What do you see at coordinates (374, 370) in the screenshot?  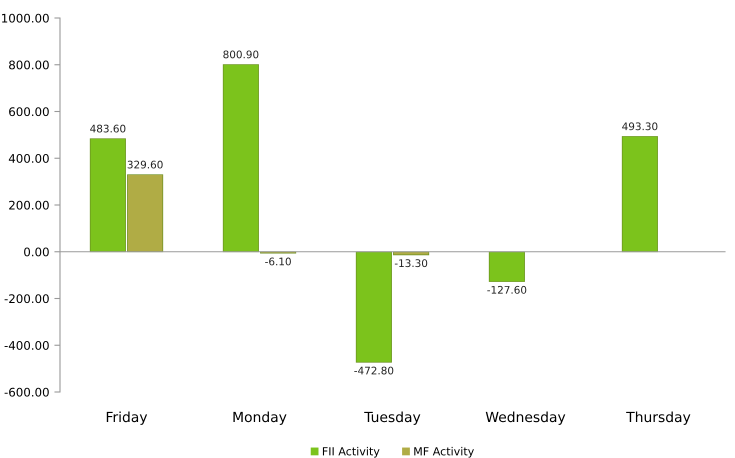 I see `data-label: -472.80` at bounding box center [374, 370].